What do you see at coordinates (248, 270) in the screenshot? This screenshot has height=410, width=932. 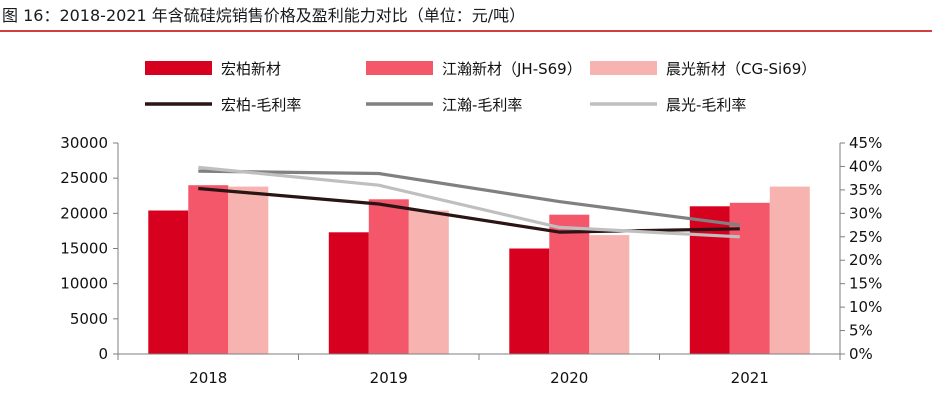 I see `bar-s2-2018` at bounding box center [248, 270].